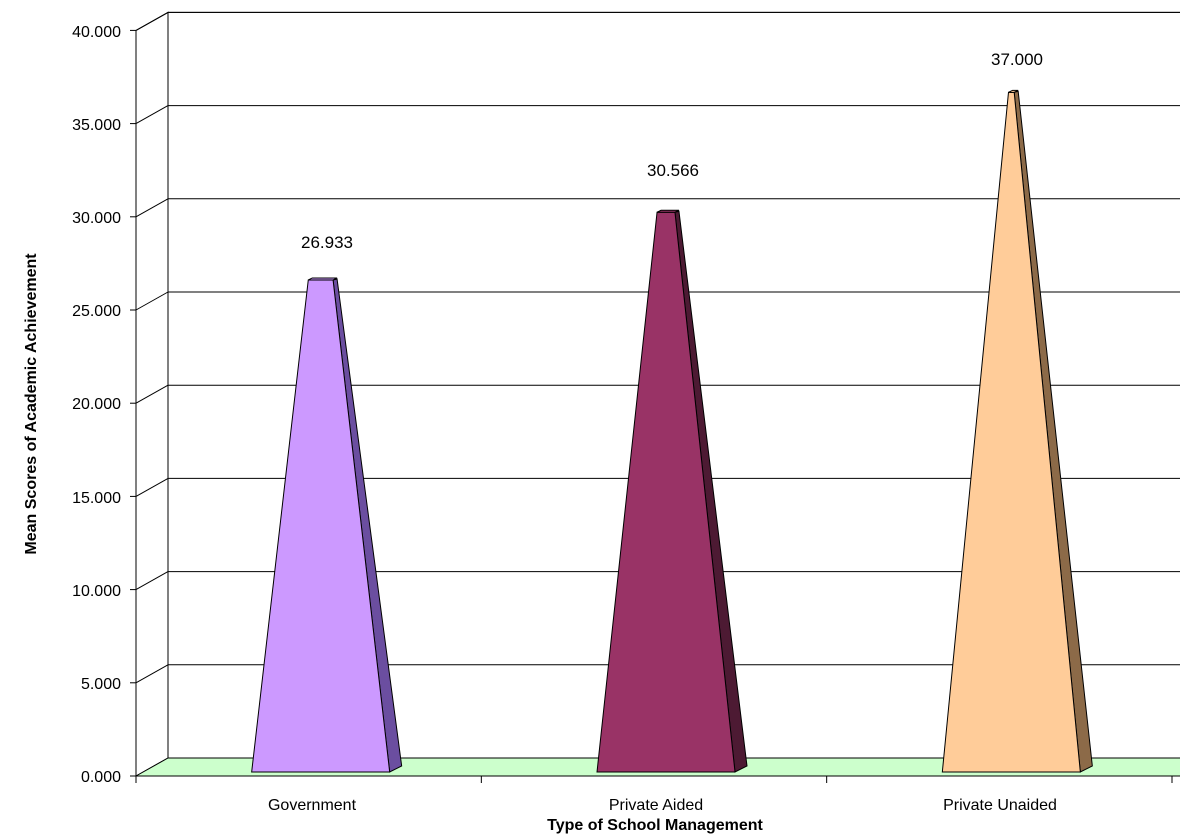  Describe the element at coordinates (327, 525) in the screenshot. I see `bar-government` at that location.